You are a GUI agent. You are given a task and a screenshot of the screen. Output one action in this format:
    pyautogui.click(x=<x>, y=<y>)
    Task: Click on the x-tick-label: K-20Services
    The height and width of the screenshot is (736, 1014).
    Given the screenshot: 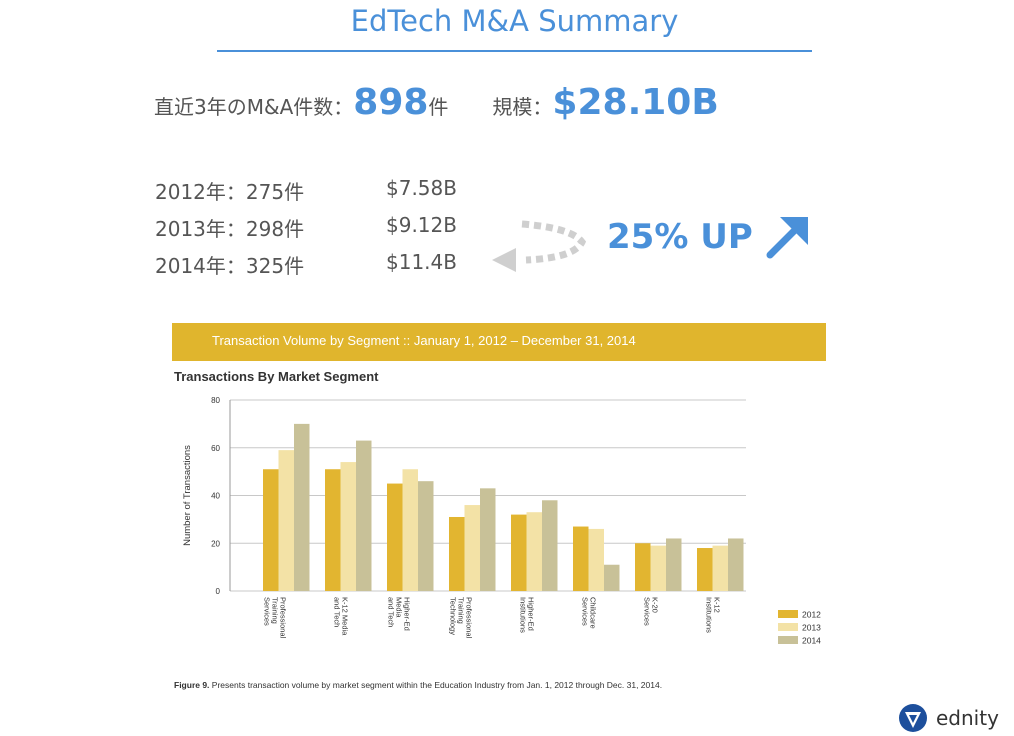 What is the action you would take?
    pyautogui.click(x=650, y=611)
    